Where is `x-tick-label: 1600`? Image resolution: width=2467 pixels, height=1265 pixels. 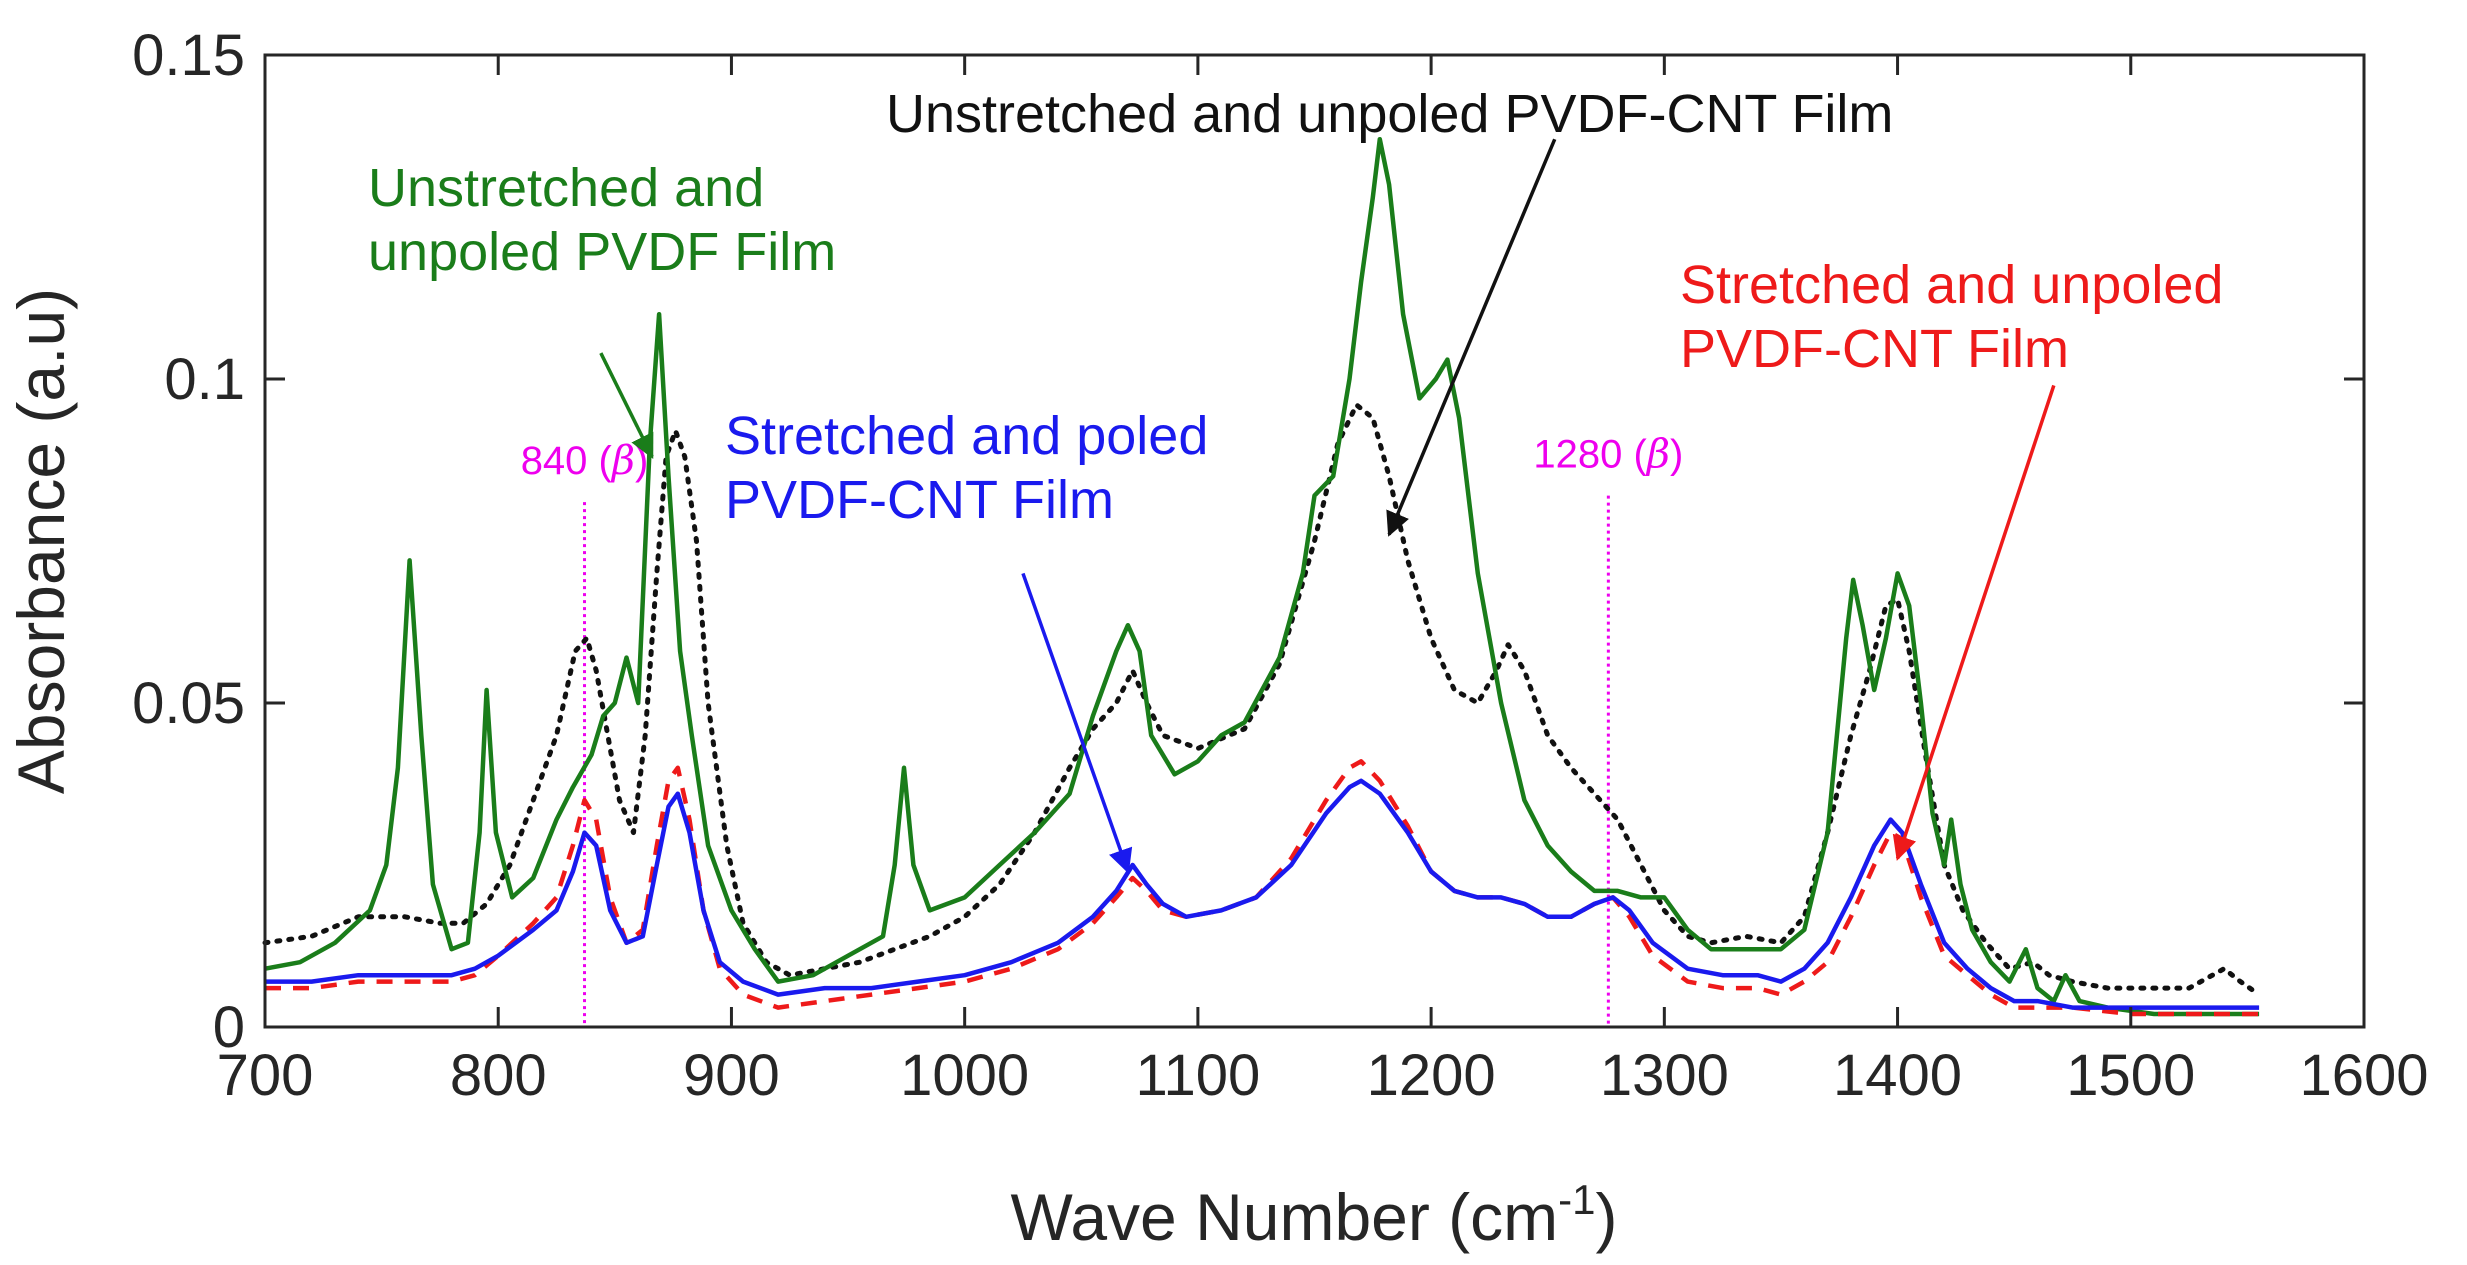
x-tick-label: 1600 is located at coordinates (2363, 1075).